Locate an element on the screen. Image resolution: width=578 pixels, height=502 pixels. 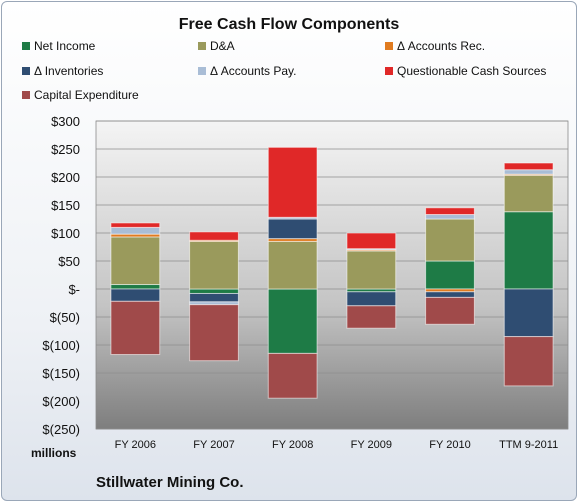
y-tick-label: $- is located at coordinates (74, 289).